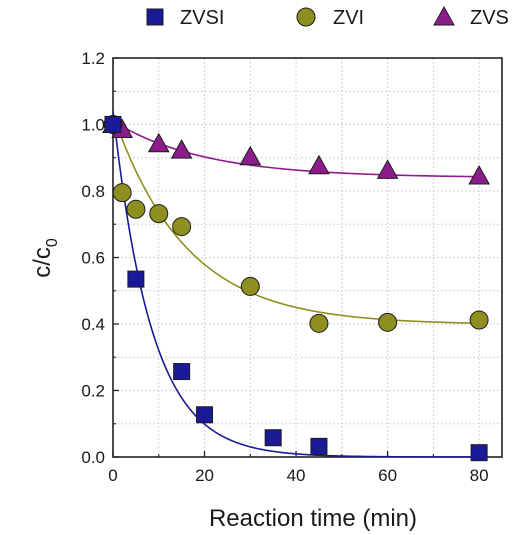 The width and height of the screenshot is (516, 535). I want to click on legend-item-zvs: ZVS, so click(471, 17).